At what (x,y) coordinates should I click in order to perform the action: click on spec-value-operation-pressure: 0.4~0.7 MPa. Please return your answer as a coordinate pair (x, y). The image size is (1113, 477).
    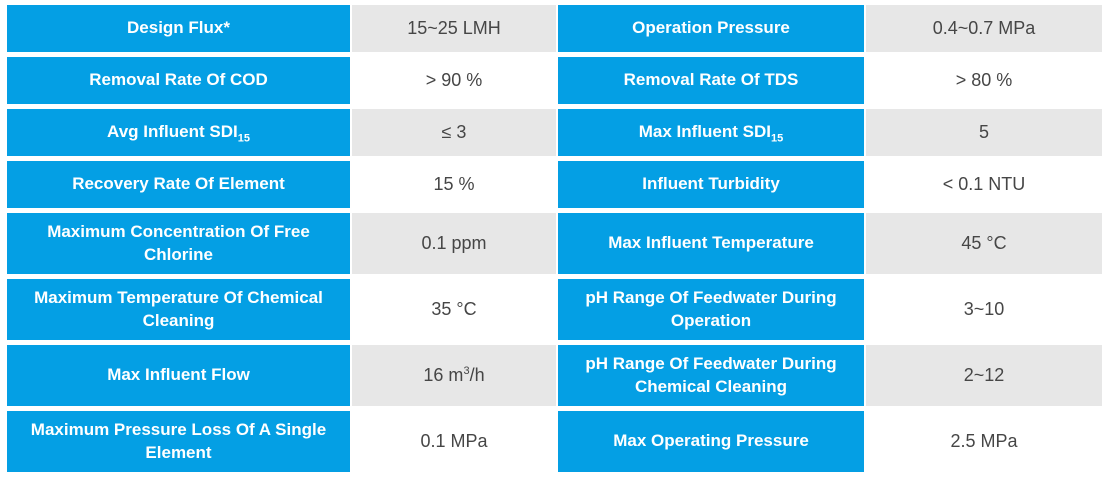
    Looking at the image, I should click on (984, 28).